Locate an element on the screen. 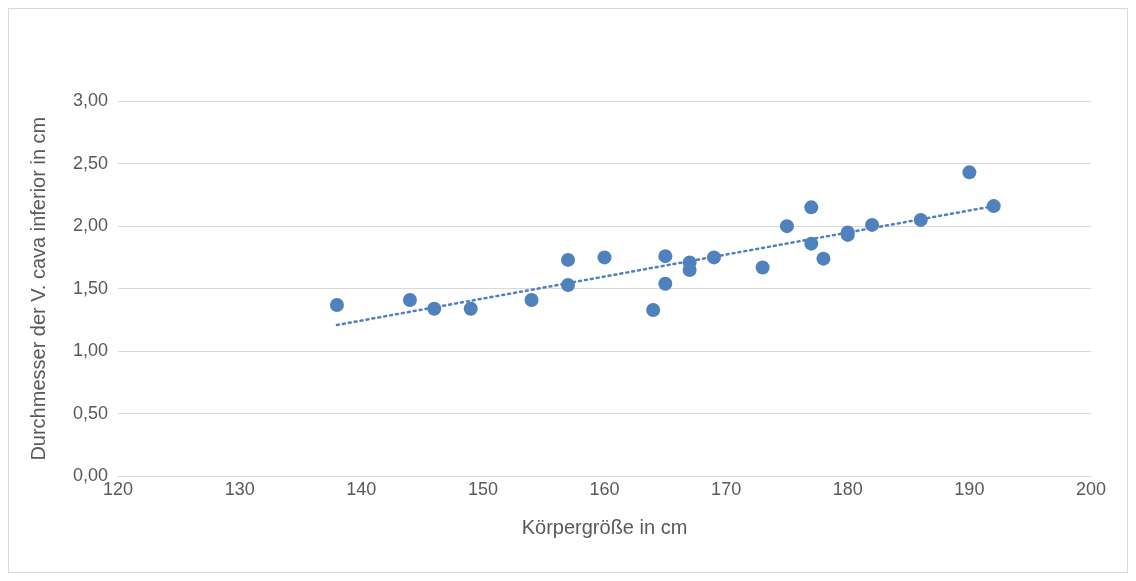 The width and height of the screenshot is (1136, 581). y-tick-label: 2,00 is located at coordinates (90, 225).